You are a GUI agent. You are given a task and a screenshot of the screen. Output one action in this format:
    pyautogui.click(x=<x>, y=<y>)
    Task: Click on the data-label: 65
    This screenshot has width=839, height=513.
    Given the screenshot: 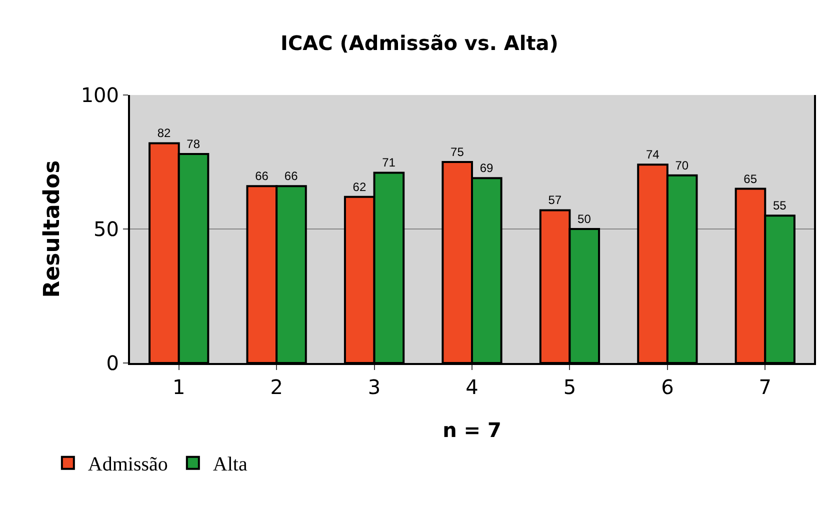 What is the action you would take?
    pyautogui.click(x=751, y=179)
    